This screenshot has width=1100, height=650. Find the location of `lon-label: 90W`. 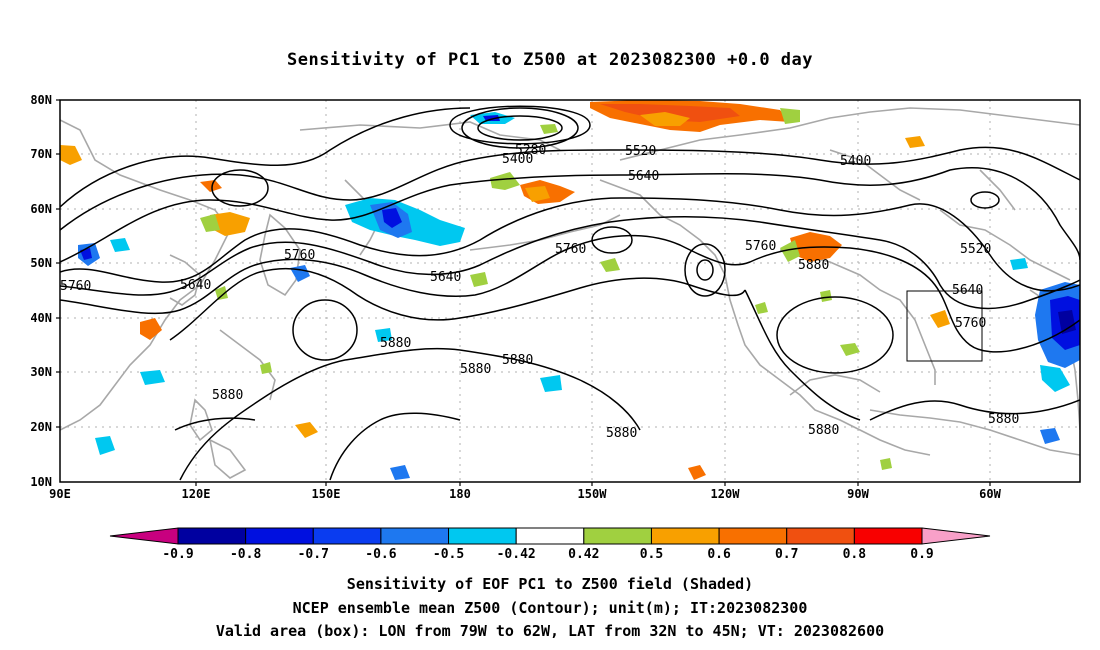

lon-label: 90W is located at coordinates (858, 494).